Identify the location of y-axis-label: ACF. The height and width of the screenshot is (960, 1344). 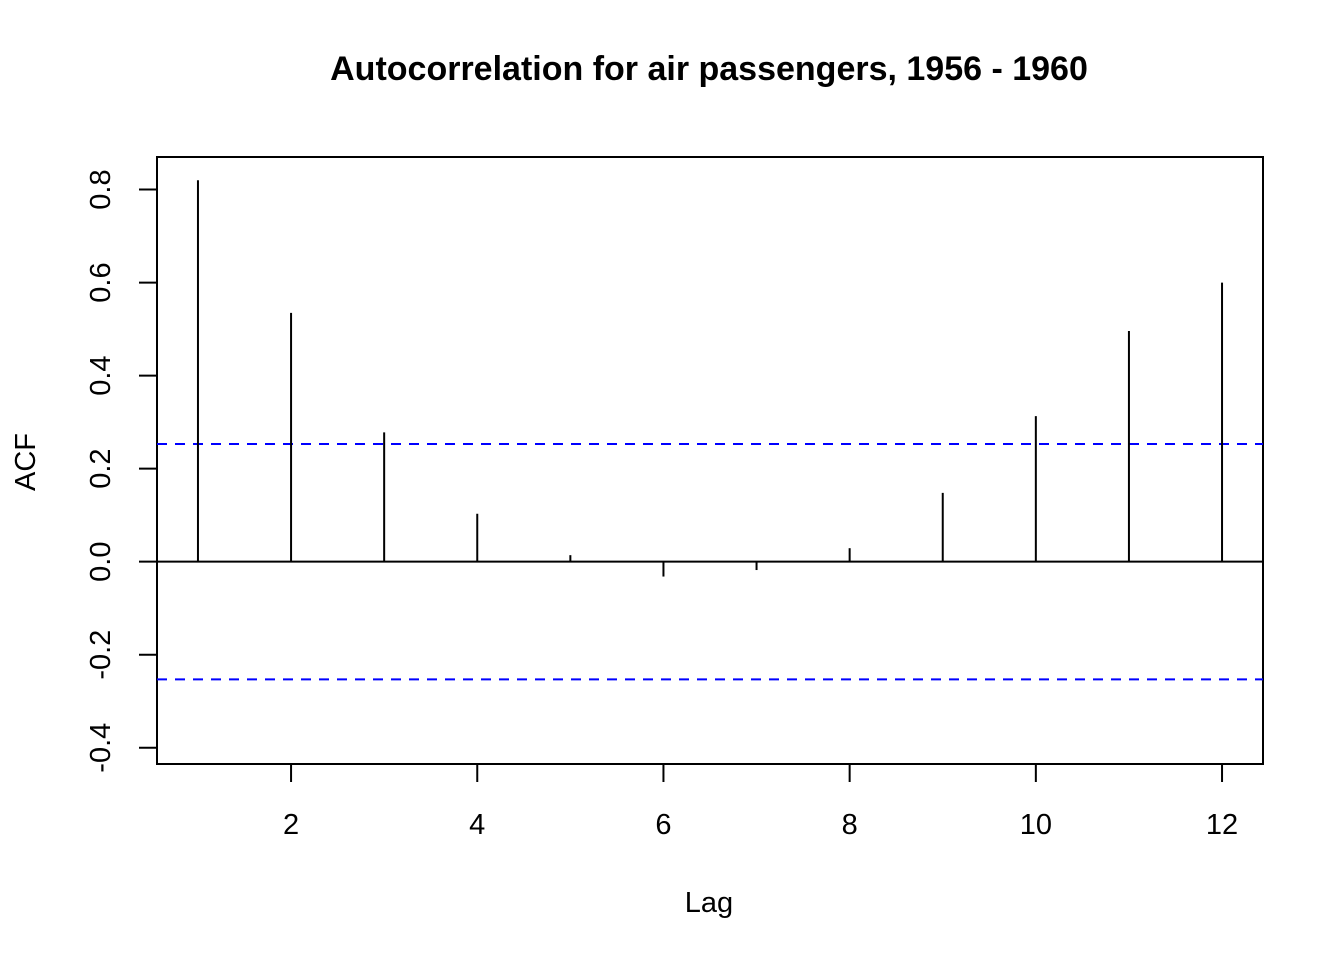
(26, 462).